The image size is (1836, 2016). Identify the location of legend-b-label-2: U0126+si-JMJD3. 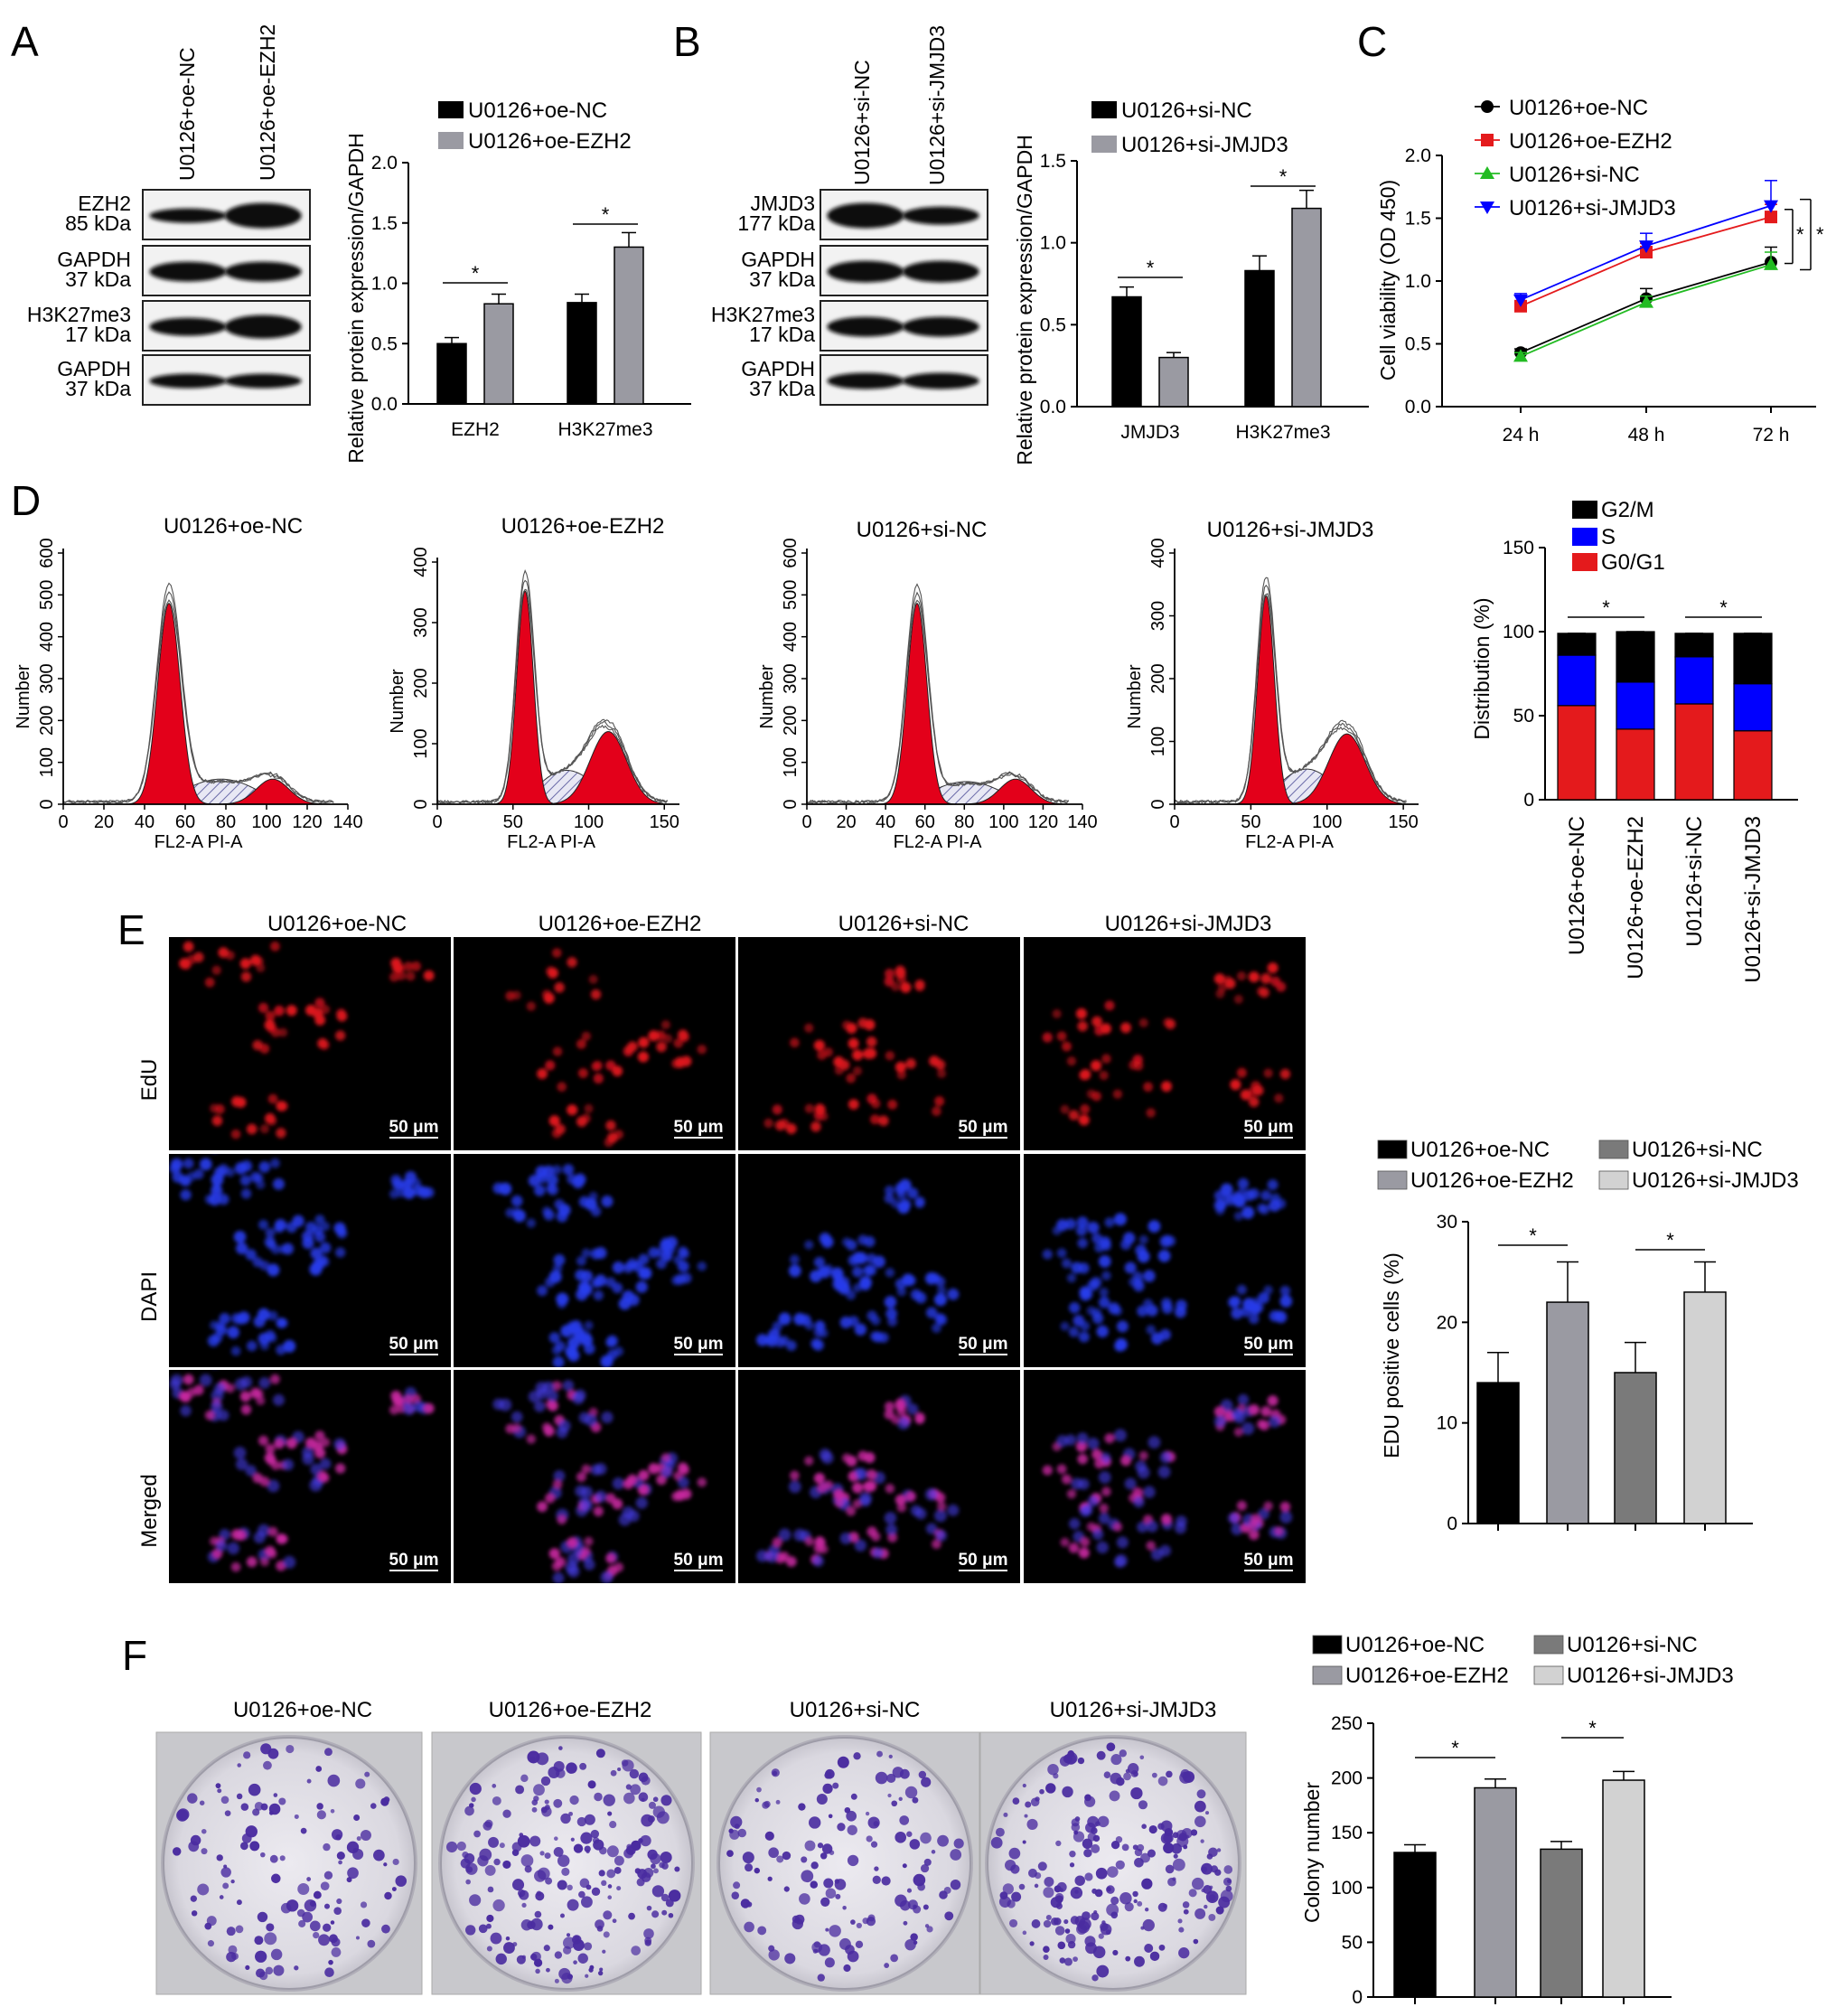
(1204, 145).